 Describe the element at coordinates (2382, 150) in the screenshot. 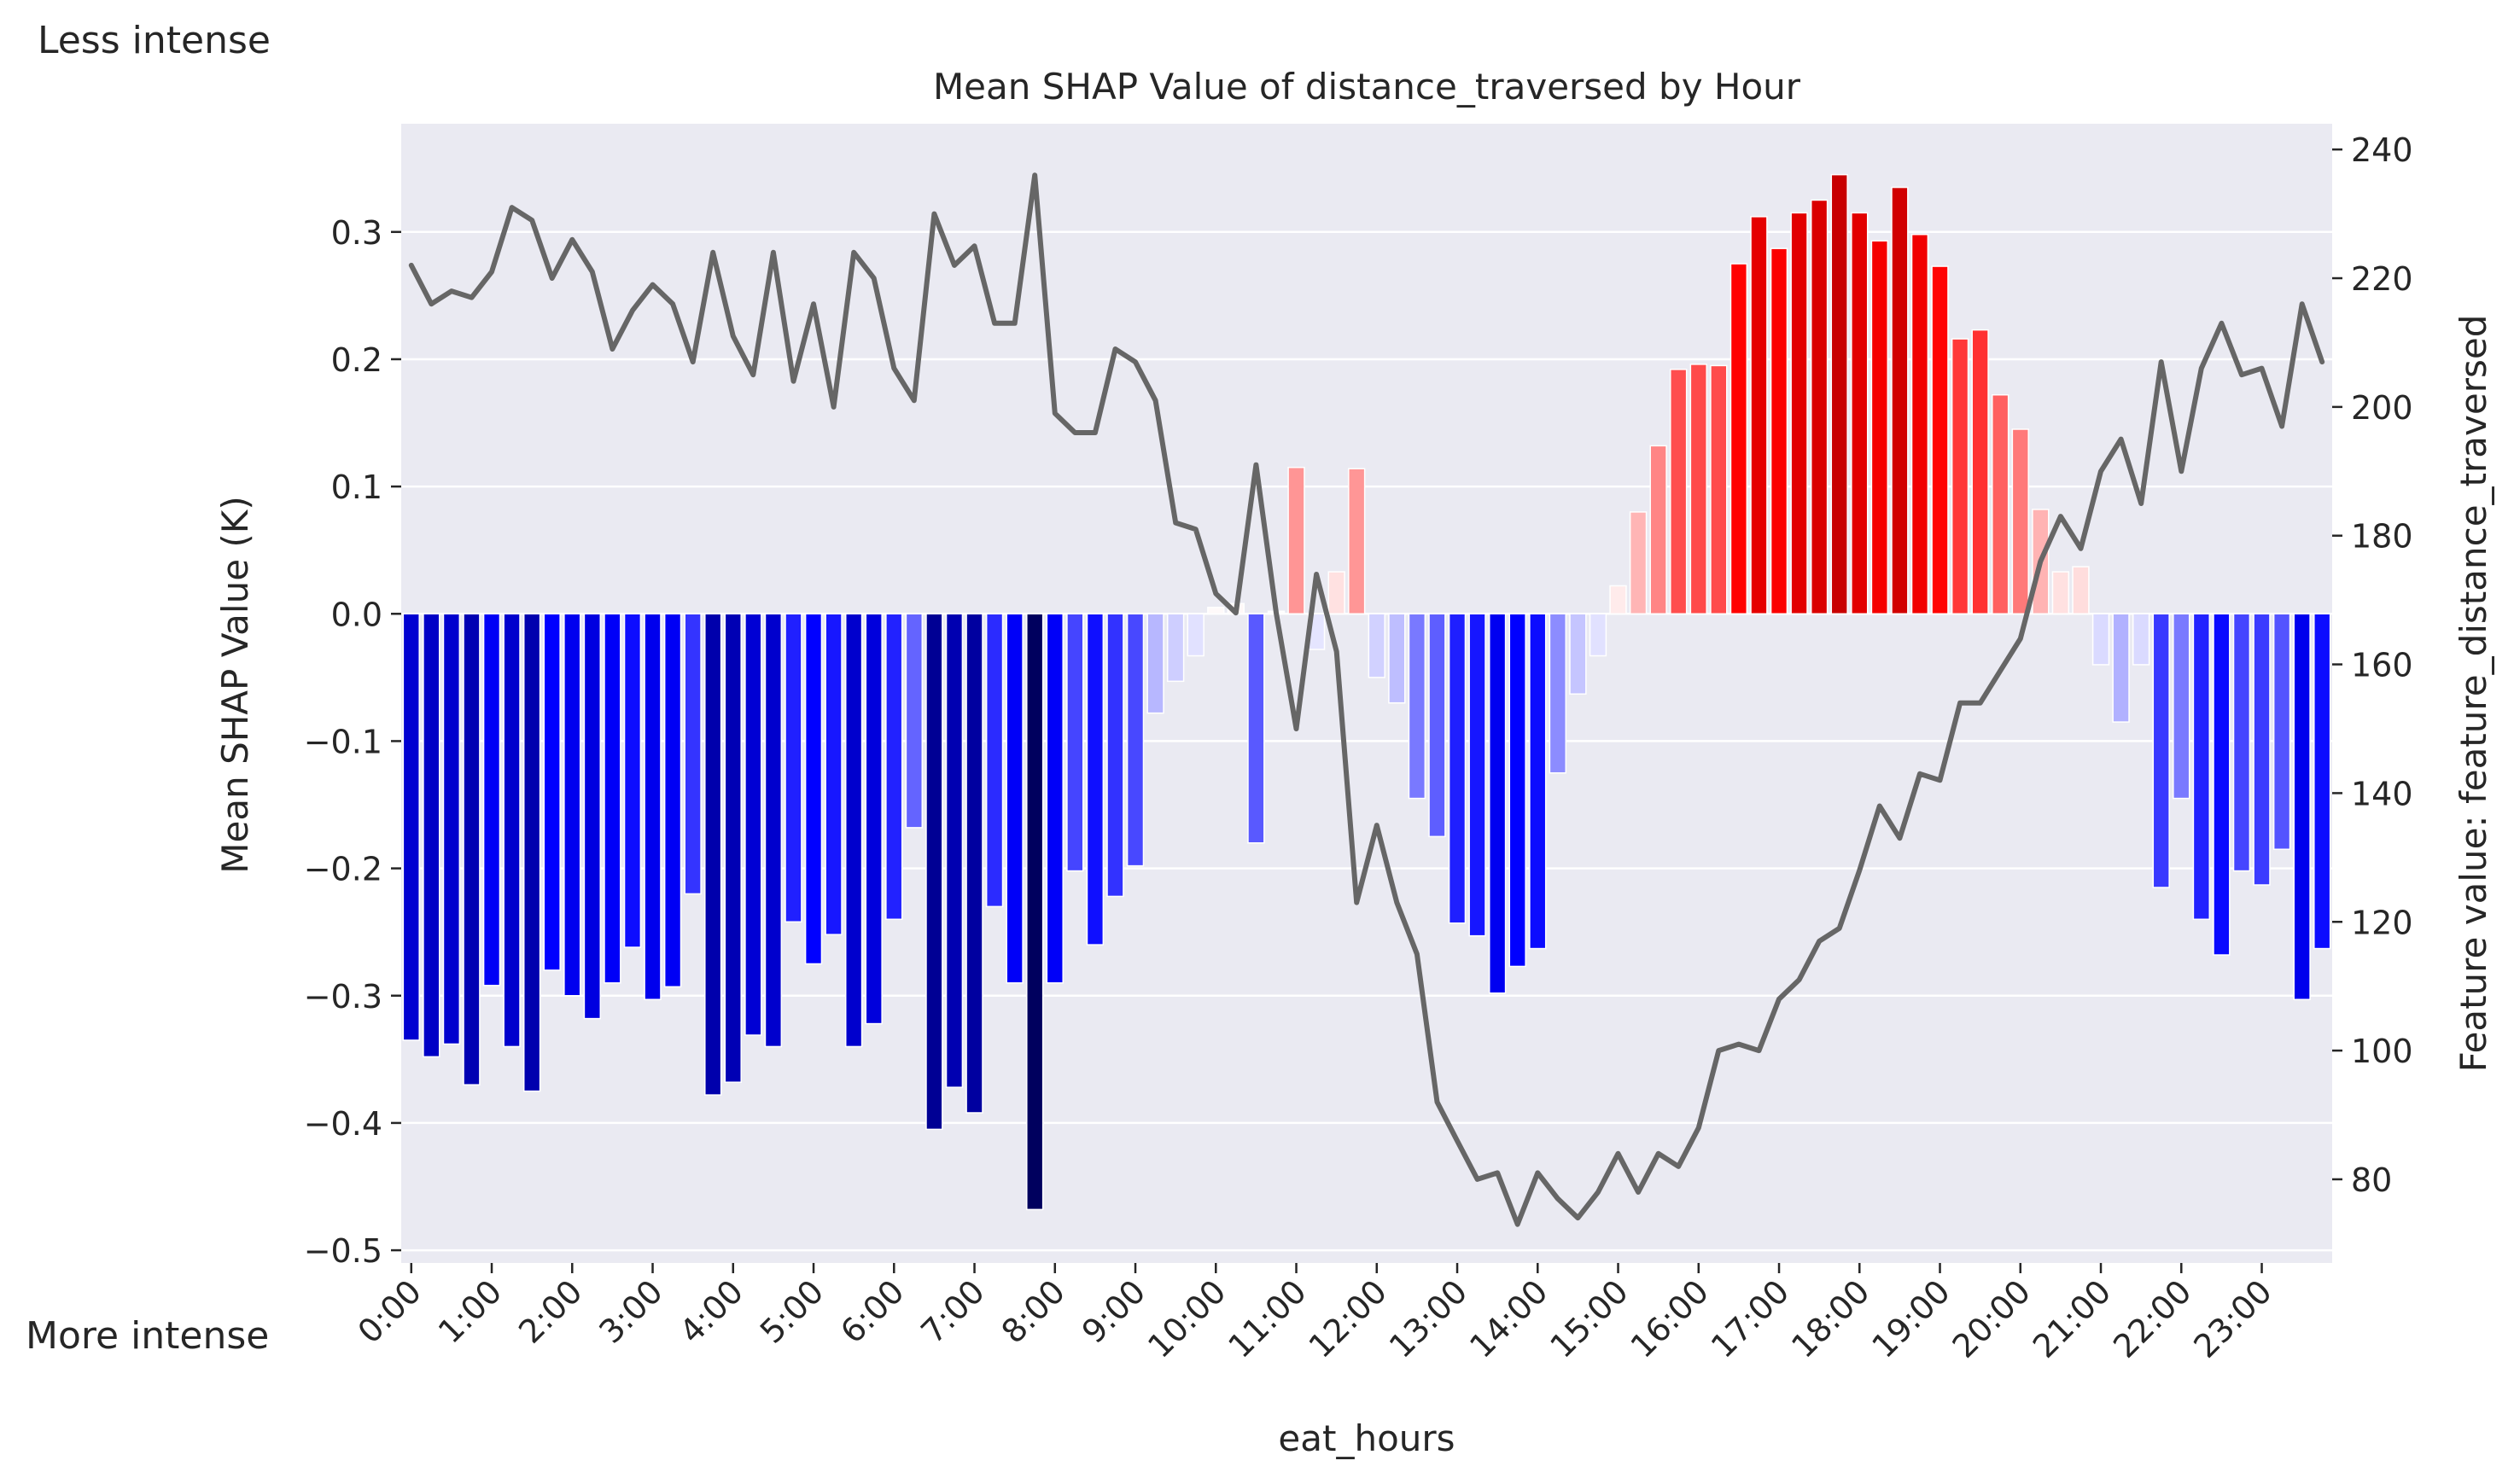

I see `y2-tick-label: 240` at that location.